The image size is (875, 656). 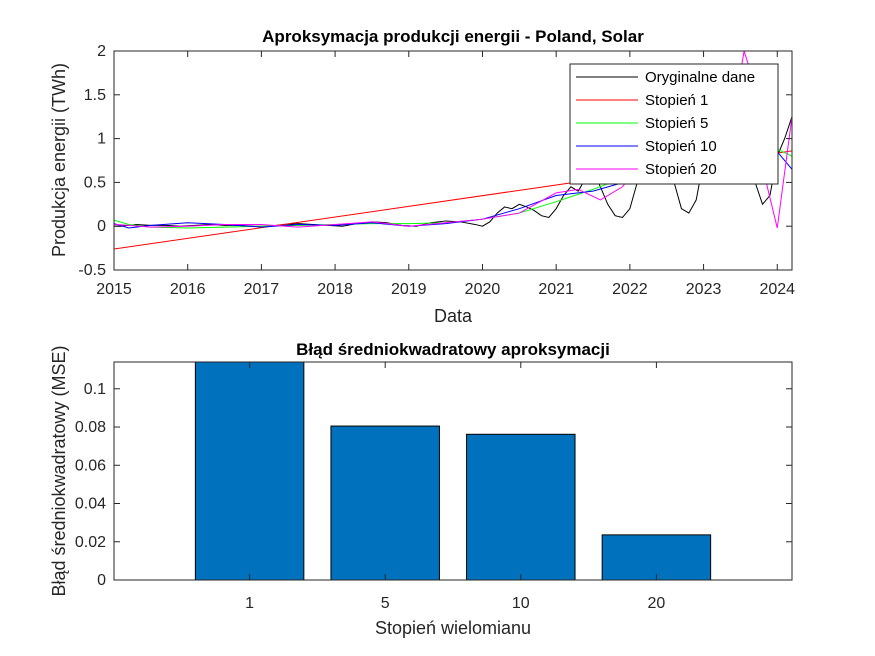 I want to click on x-axis-label: Stopień wielomianu, so click(x=453, y=628).